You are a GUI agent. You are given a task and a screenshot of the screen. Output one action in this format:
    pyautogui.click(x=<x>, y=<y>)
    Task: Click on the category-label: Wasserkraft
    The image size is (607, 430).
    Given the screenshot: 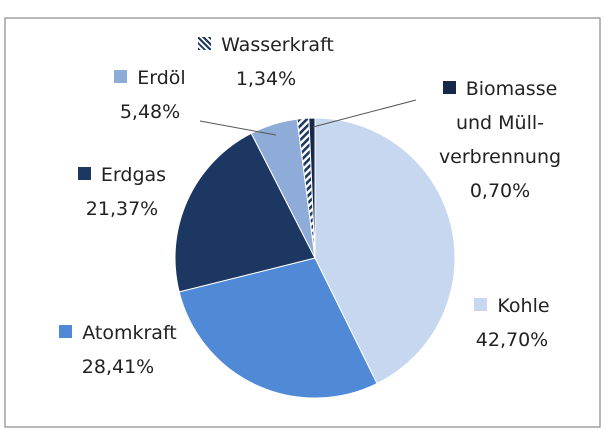 What is the action you would take?
    pyautogui.click(x=277, y=45)
    